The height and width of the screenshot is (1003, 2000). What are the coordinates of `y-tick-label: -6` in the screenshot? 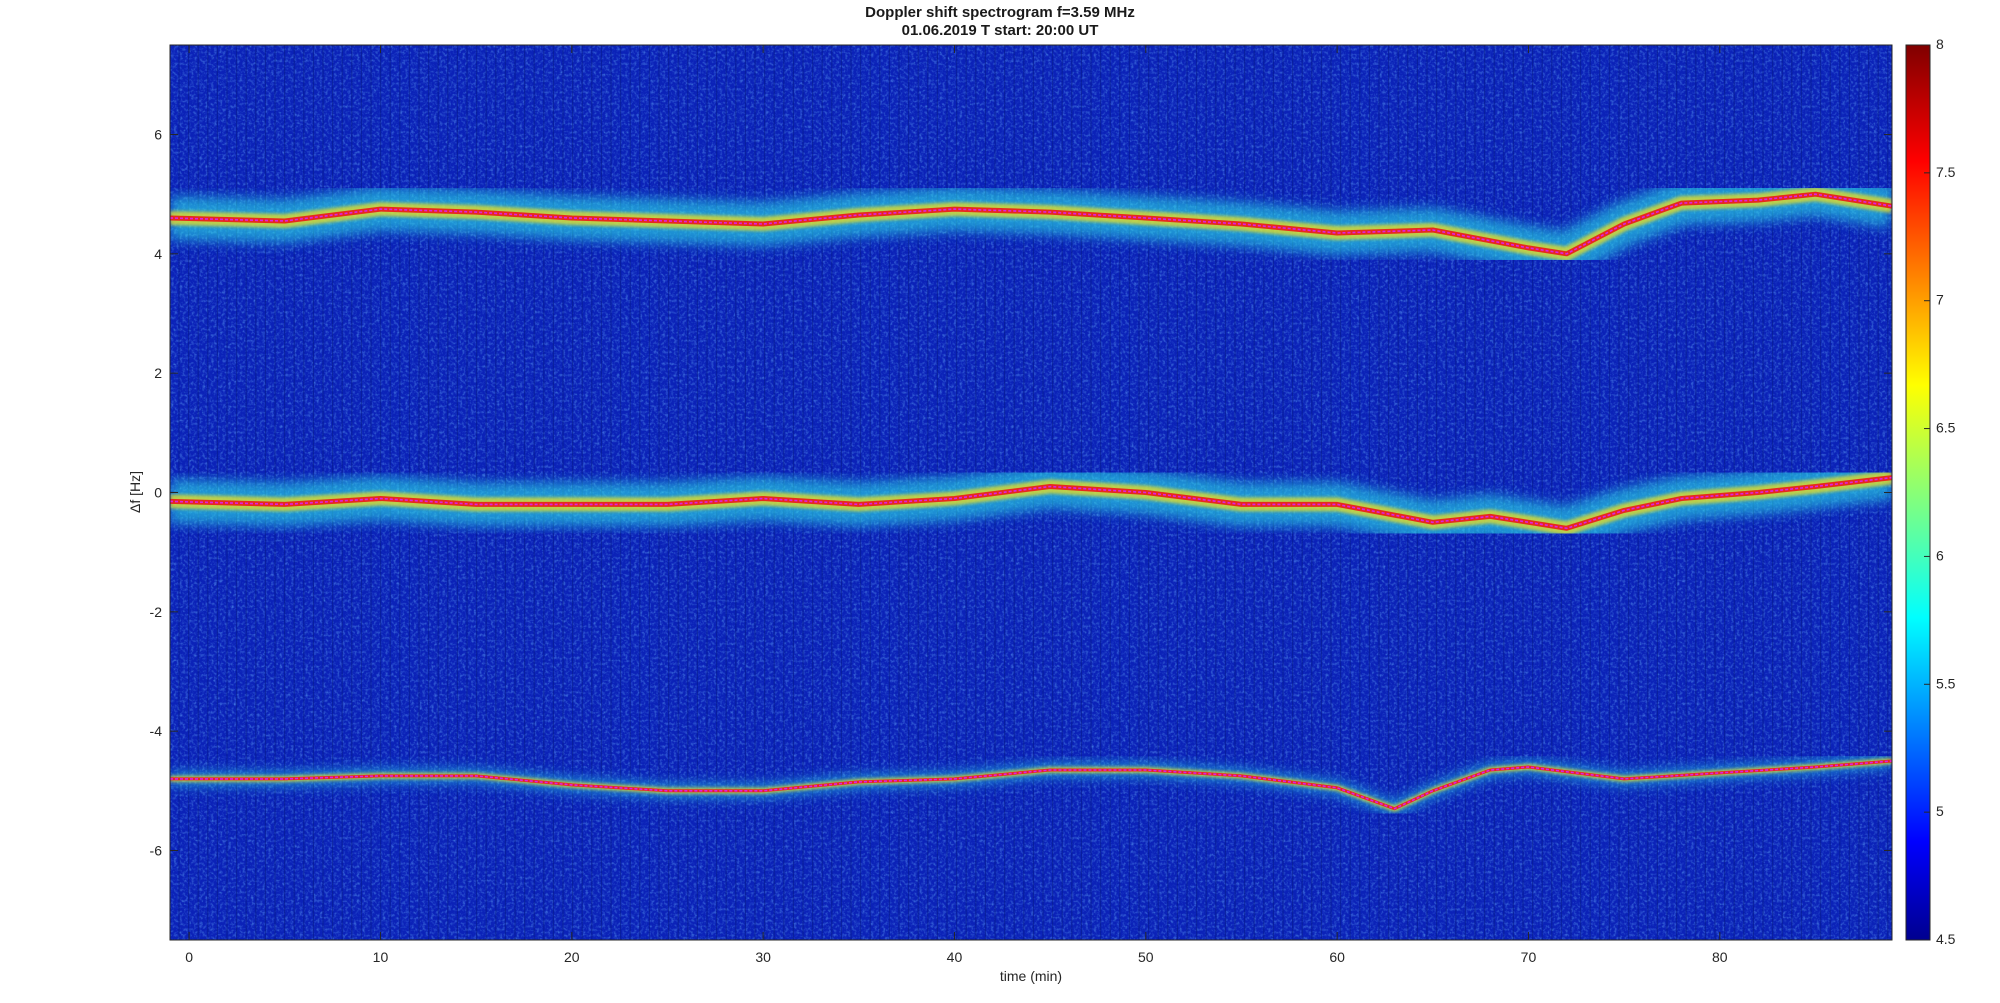 It's located at (156, 851).